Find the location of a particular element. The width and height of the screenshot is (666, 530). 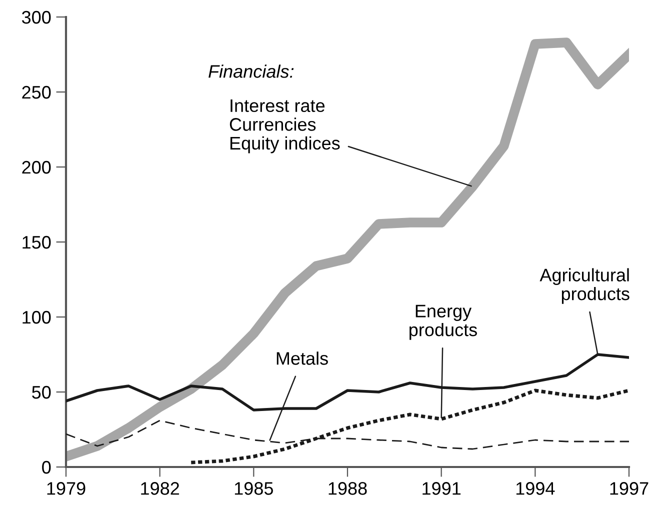

annotation: Agricultural products is located at coordinates (585, 286).